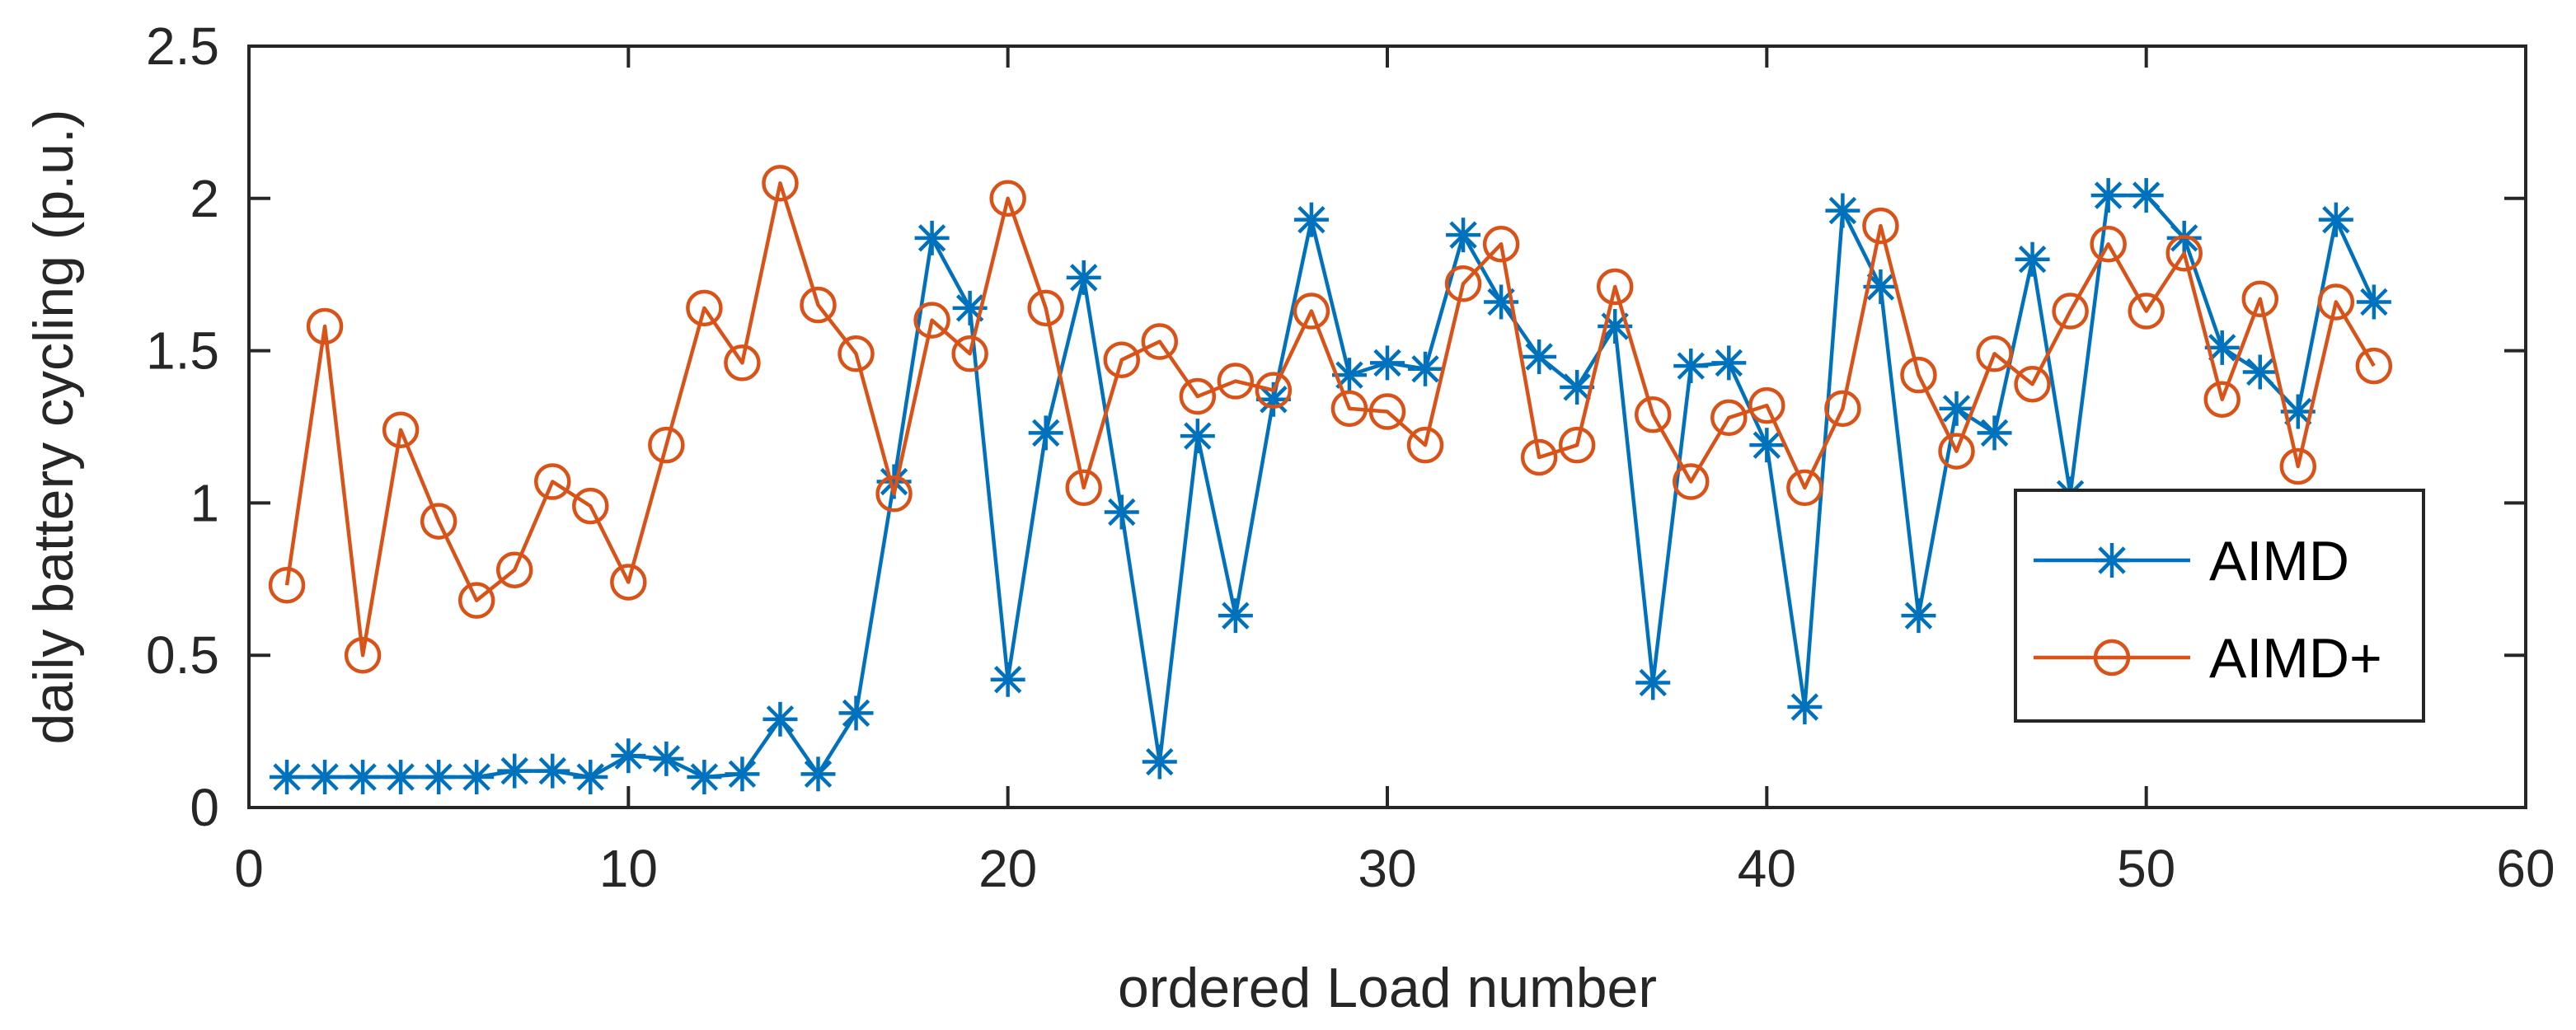  What do you see at coordinates (2279, 561) in the screenshot?
I see `legend-label: AIMD` at bounding box center [2279, 561].